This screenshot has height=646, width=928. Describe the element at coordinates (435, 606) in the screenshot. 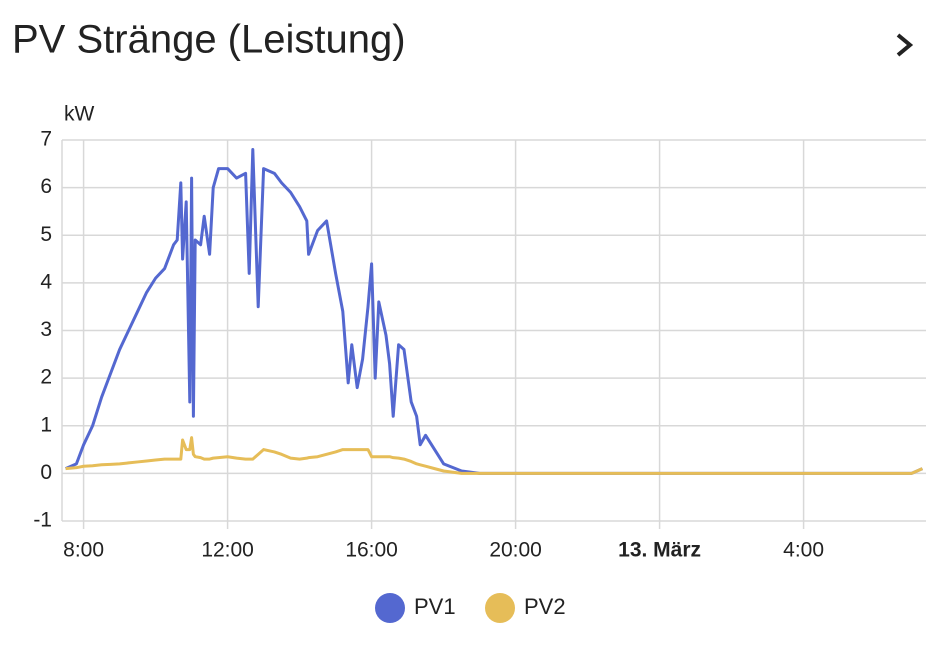

I see `legend-label: PV1` at that location.